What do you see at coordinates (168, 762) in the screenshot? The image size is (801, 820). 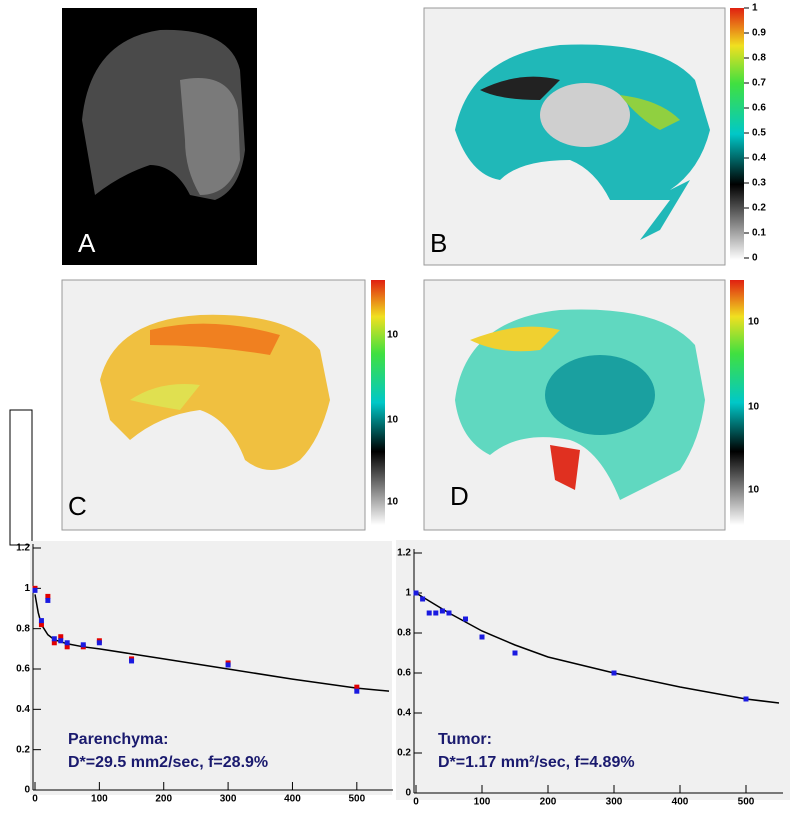 I see `annotation: D*=29.5 mm2/sec, f=28.9%` at bounding box center [168, 762].